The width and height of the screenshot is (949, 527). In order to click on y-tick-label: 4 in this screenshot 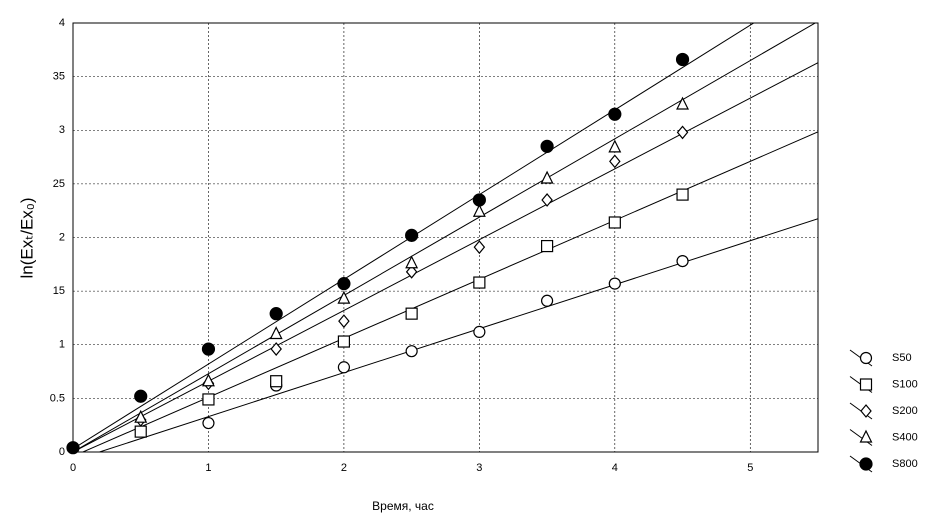, I will do `click(62, 23)`.